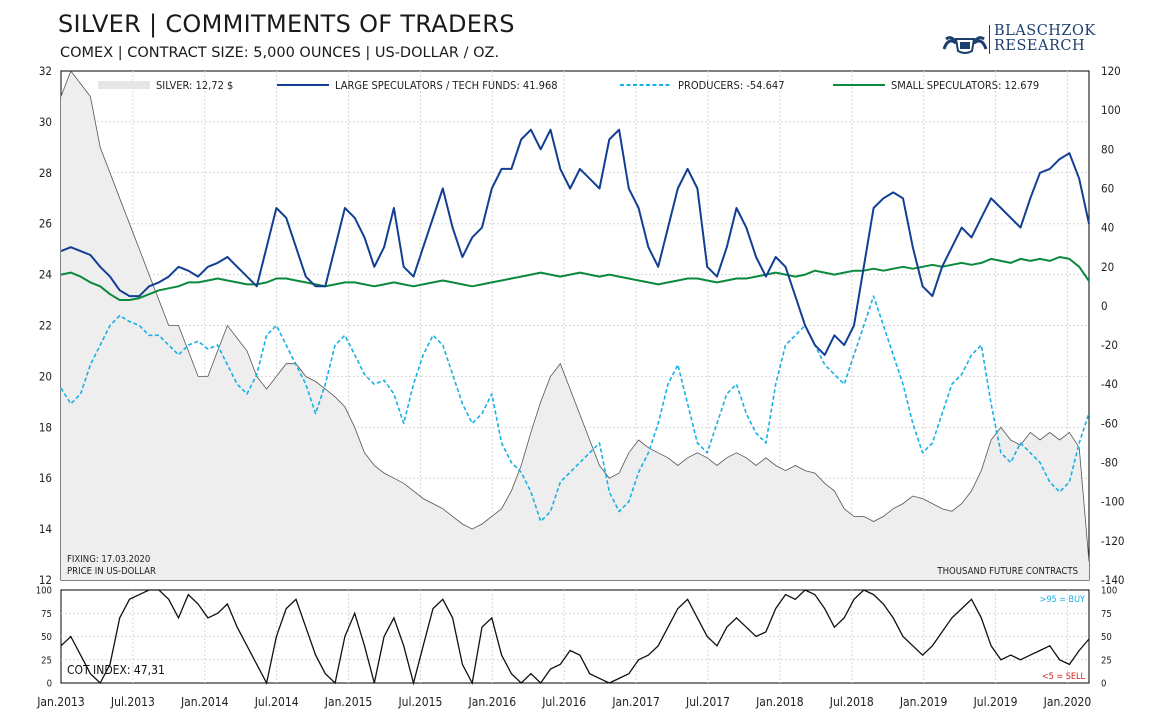 The height and width of the screenshot is (712, 1155). What do you see at coordinates (995, 702) in the screenshot?
I see `x-tick-label: Jul.2019` at bounding box center [995, 702].